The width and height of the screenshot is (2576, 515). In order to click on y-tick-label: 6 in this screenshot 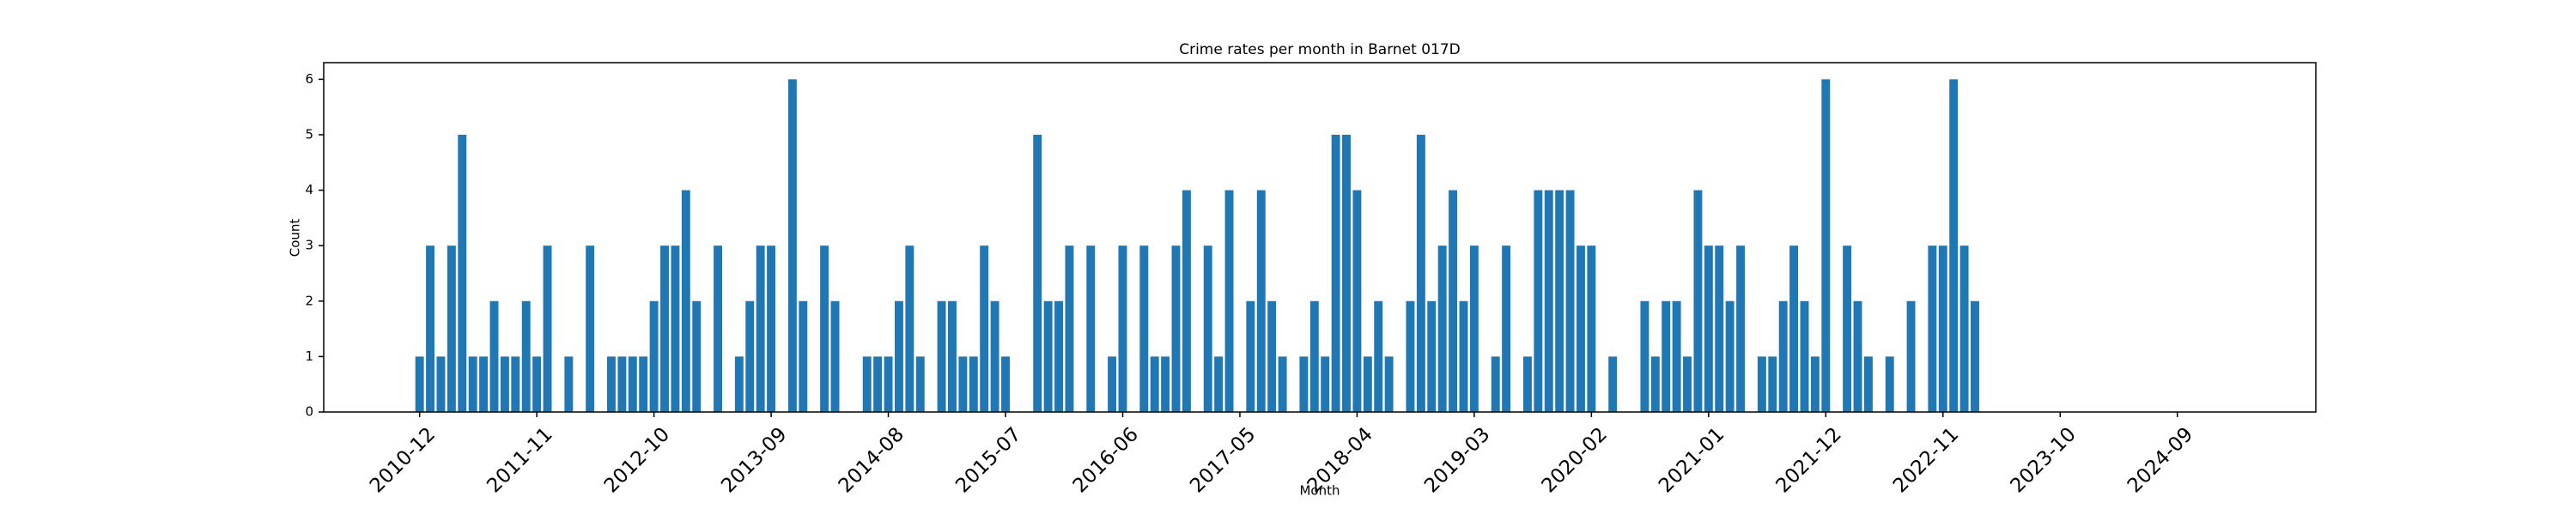, I will do `click(309, 79)`.